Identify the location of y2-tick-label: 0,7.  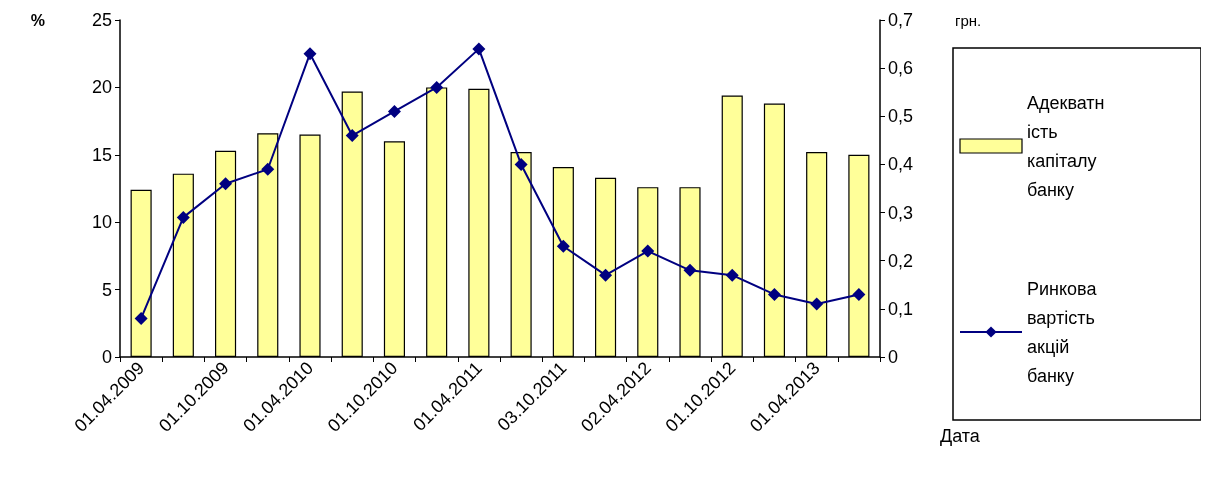
(901, 20).